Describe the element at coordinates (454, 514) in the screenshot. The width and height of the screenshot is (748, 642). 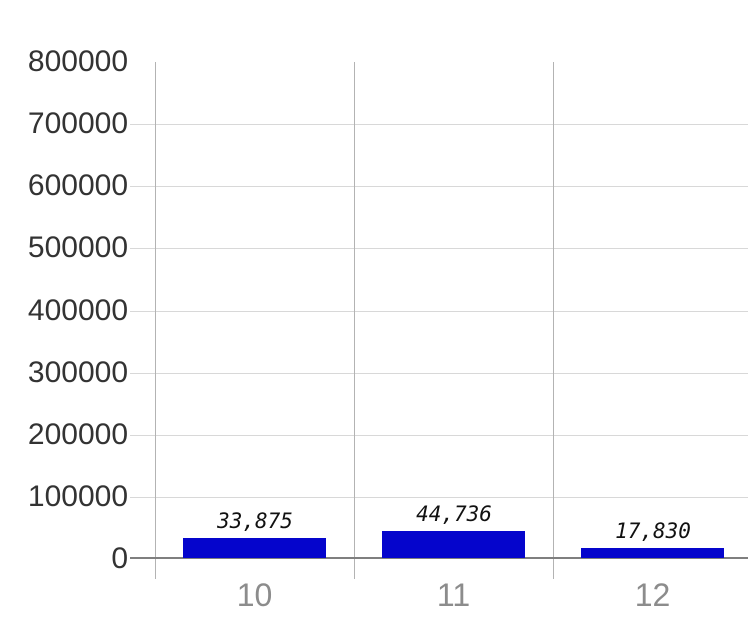
I see `bar-value-label: 44,736` at that location.